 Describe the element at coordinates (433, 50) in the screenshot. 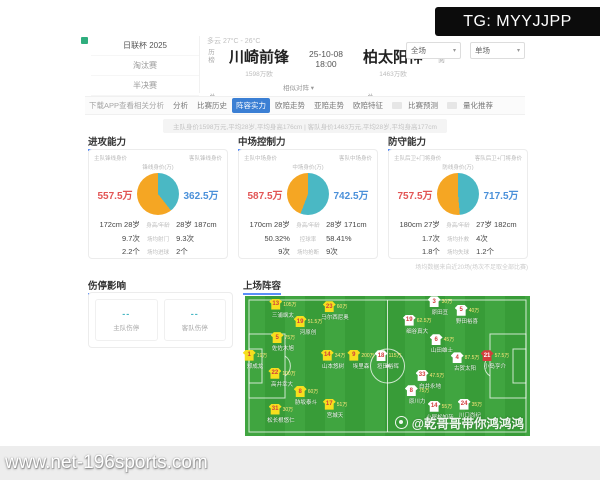

I see `scope-select: 全场 ▾` at that location.